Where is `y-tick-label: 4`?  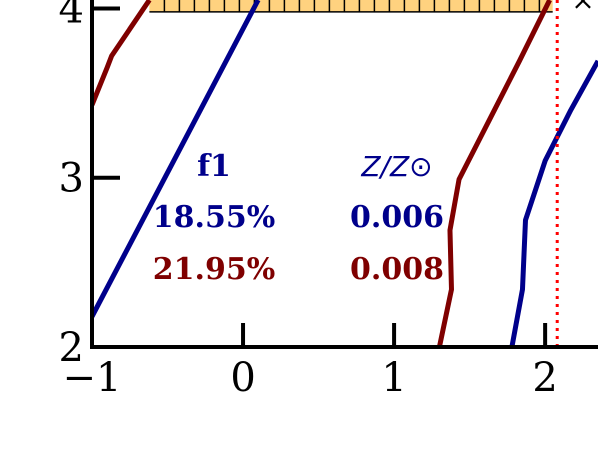
y-tick-label: 4 is located at coordinates (71, 16).